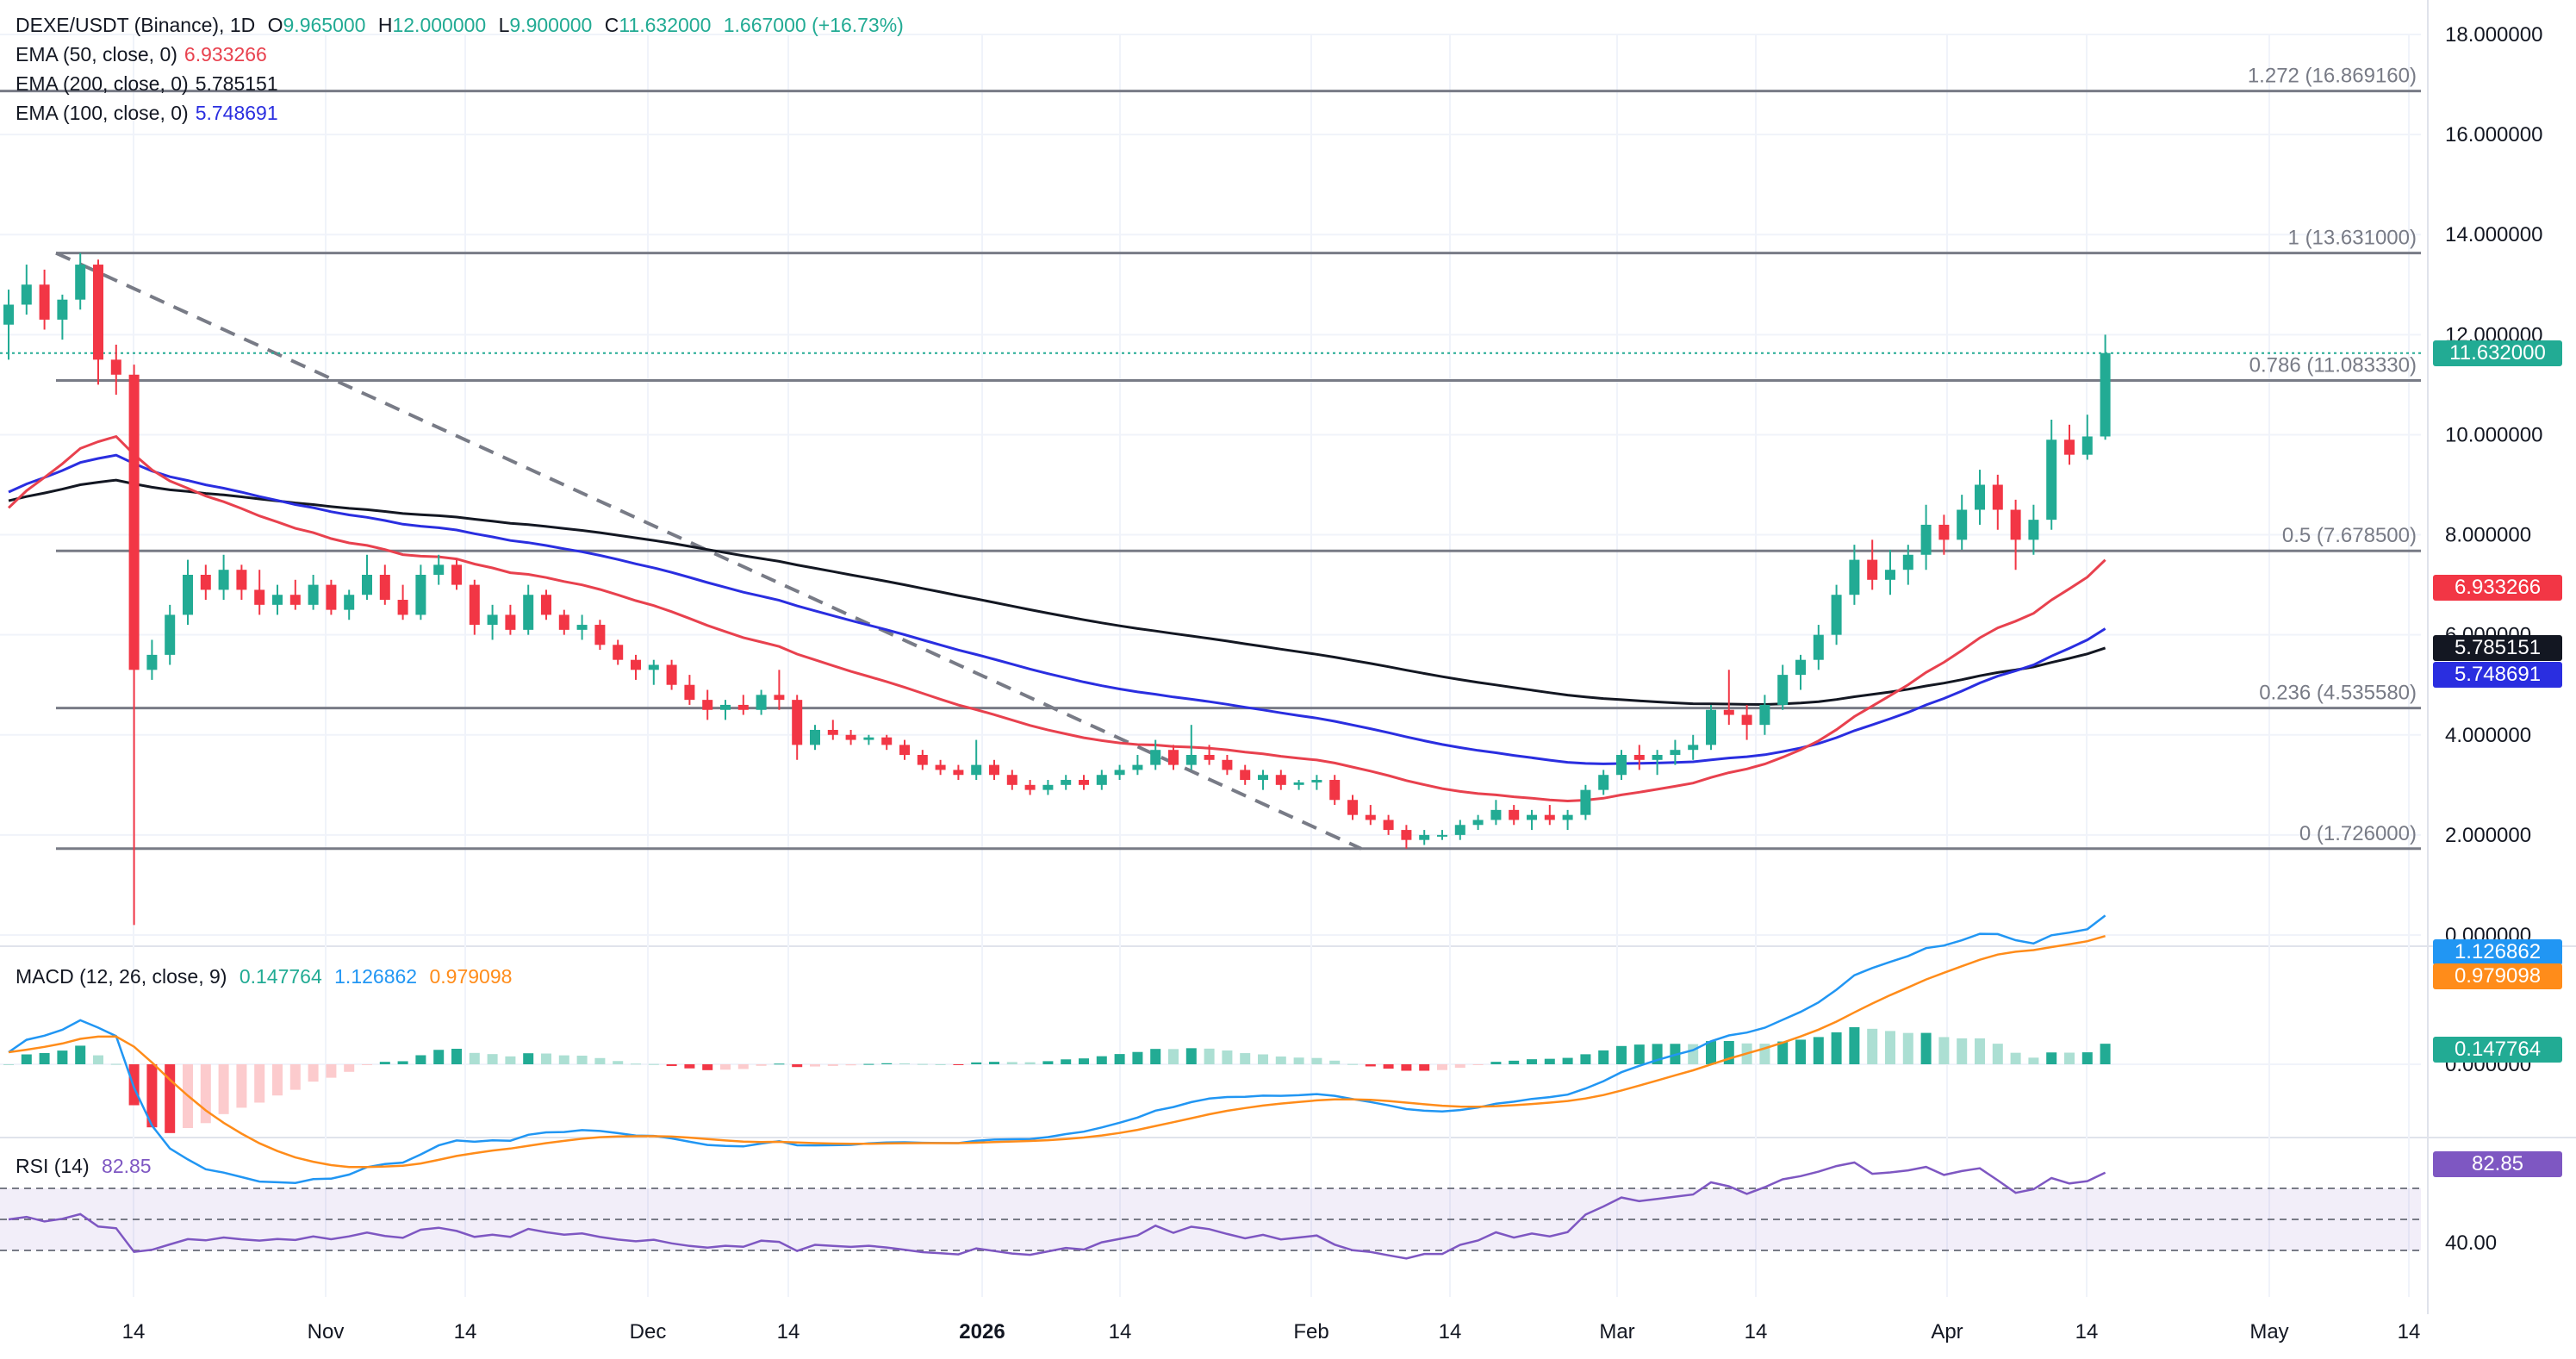 This screenshot has height=1359, width=2576. Describe the element at coordinates (440, 25) in the screenshot. I see `high-value: 12.000000` at that location.